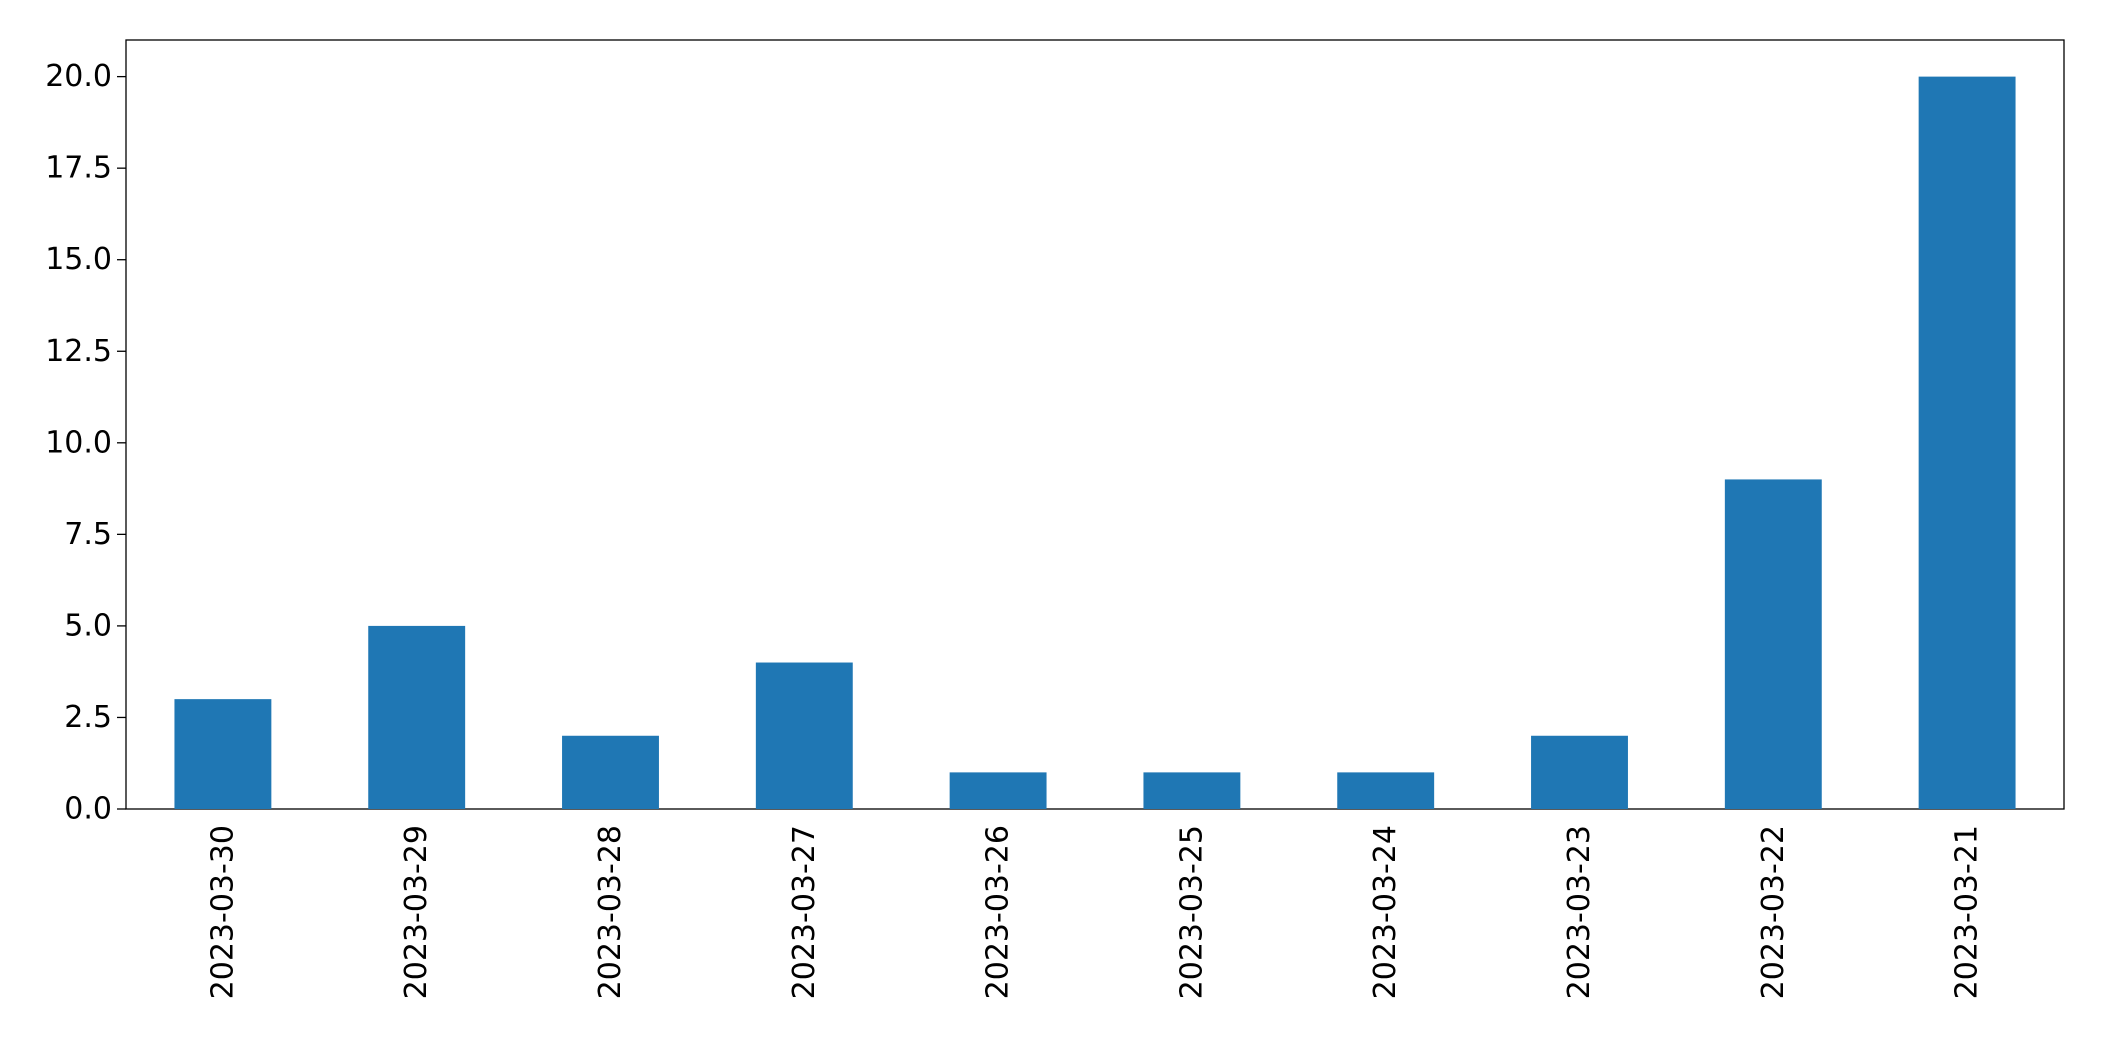 The width and height of the screenshot is (2104, 1061). What do you see at coordinates (88, 717) in the screenshot?
I see `y-tick-label: 2.5` at bounding box center [88, 717].